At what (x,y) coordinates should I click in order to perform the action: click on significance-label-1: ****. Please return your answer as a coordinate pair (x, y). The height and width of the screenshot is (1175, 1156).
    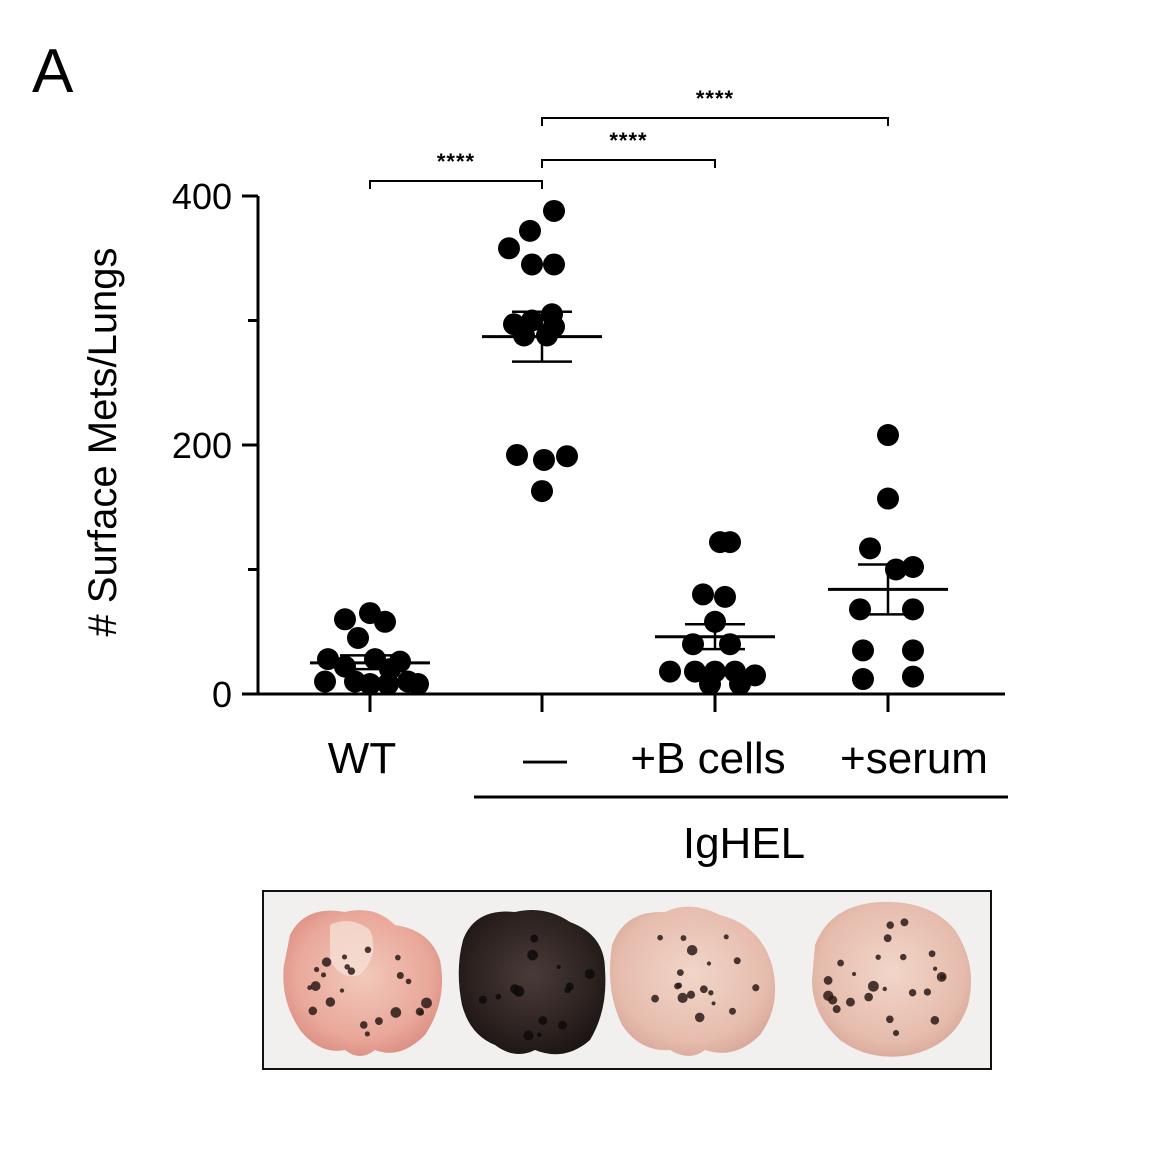
    Looking at the image, I should click on (628, 140).